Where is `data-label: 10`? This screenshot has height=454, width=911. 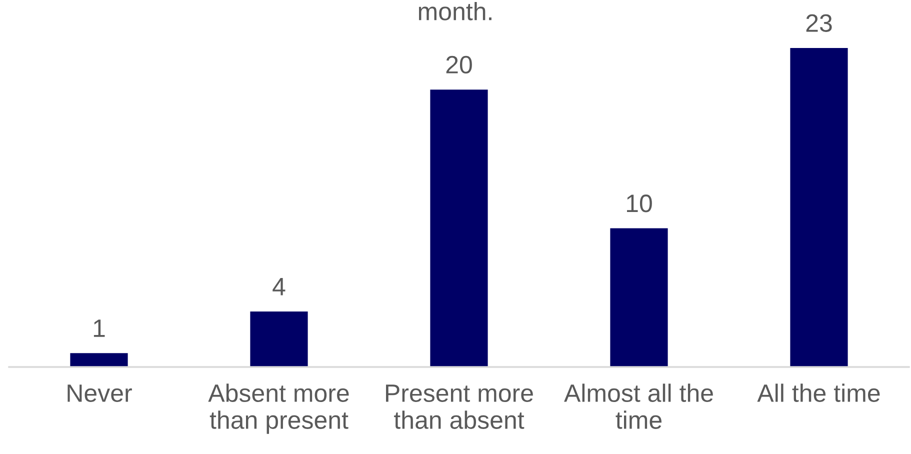
data-label: 10 is located at coordinates (639, 203).